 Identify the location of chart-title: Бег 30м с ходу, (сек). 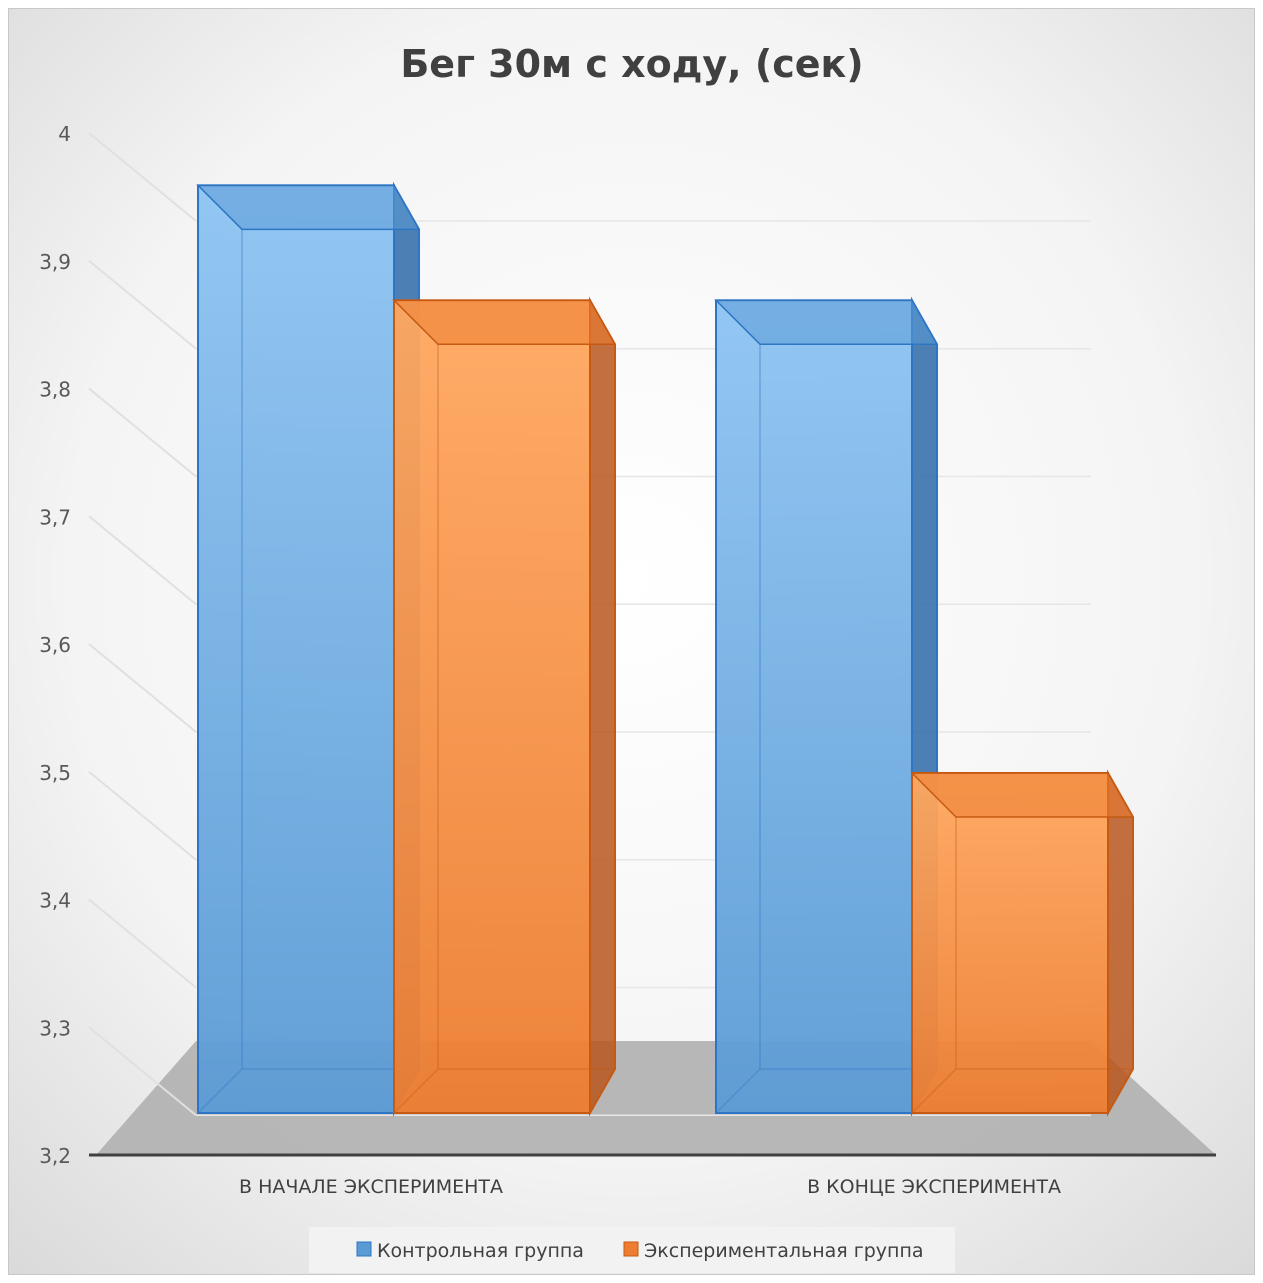
(631, 64).